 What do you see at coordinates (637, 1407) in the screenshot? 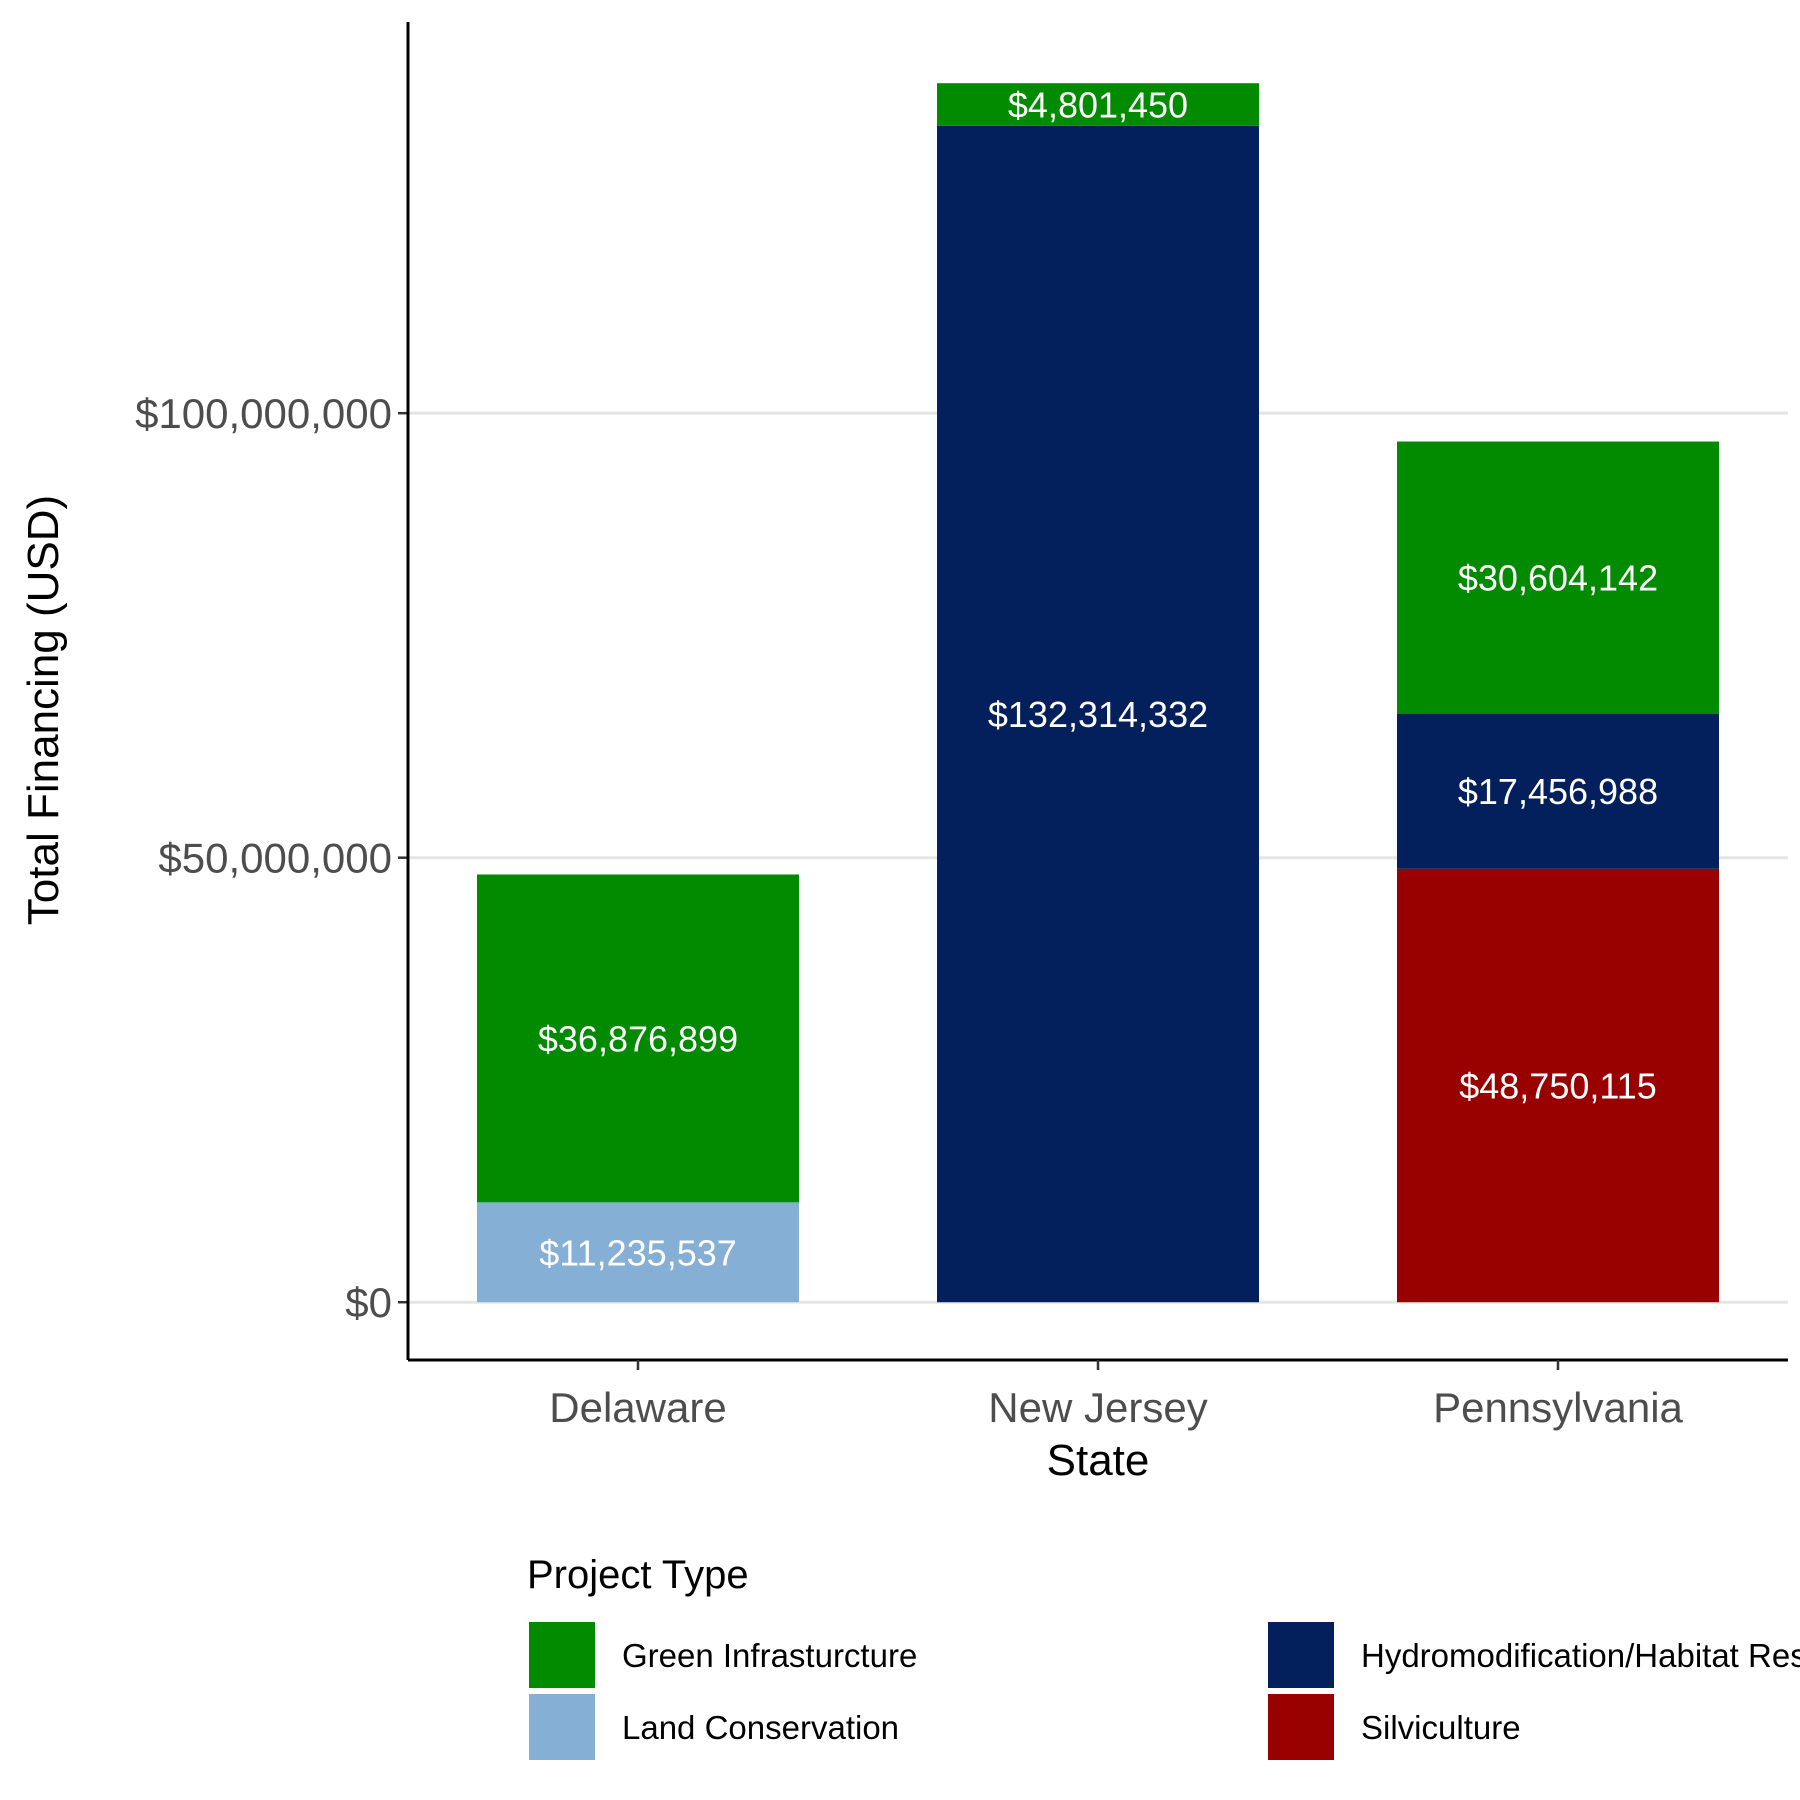
I see `x-tick-label: Delaware` at bounding box center [637, 1407].